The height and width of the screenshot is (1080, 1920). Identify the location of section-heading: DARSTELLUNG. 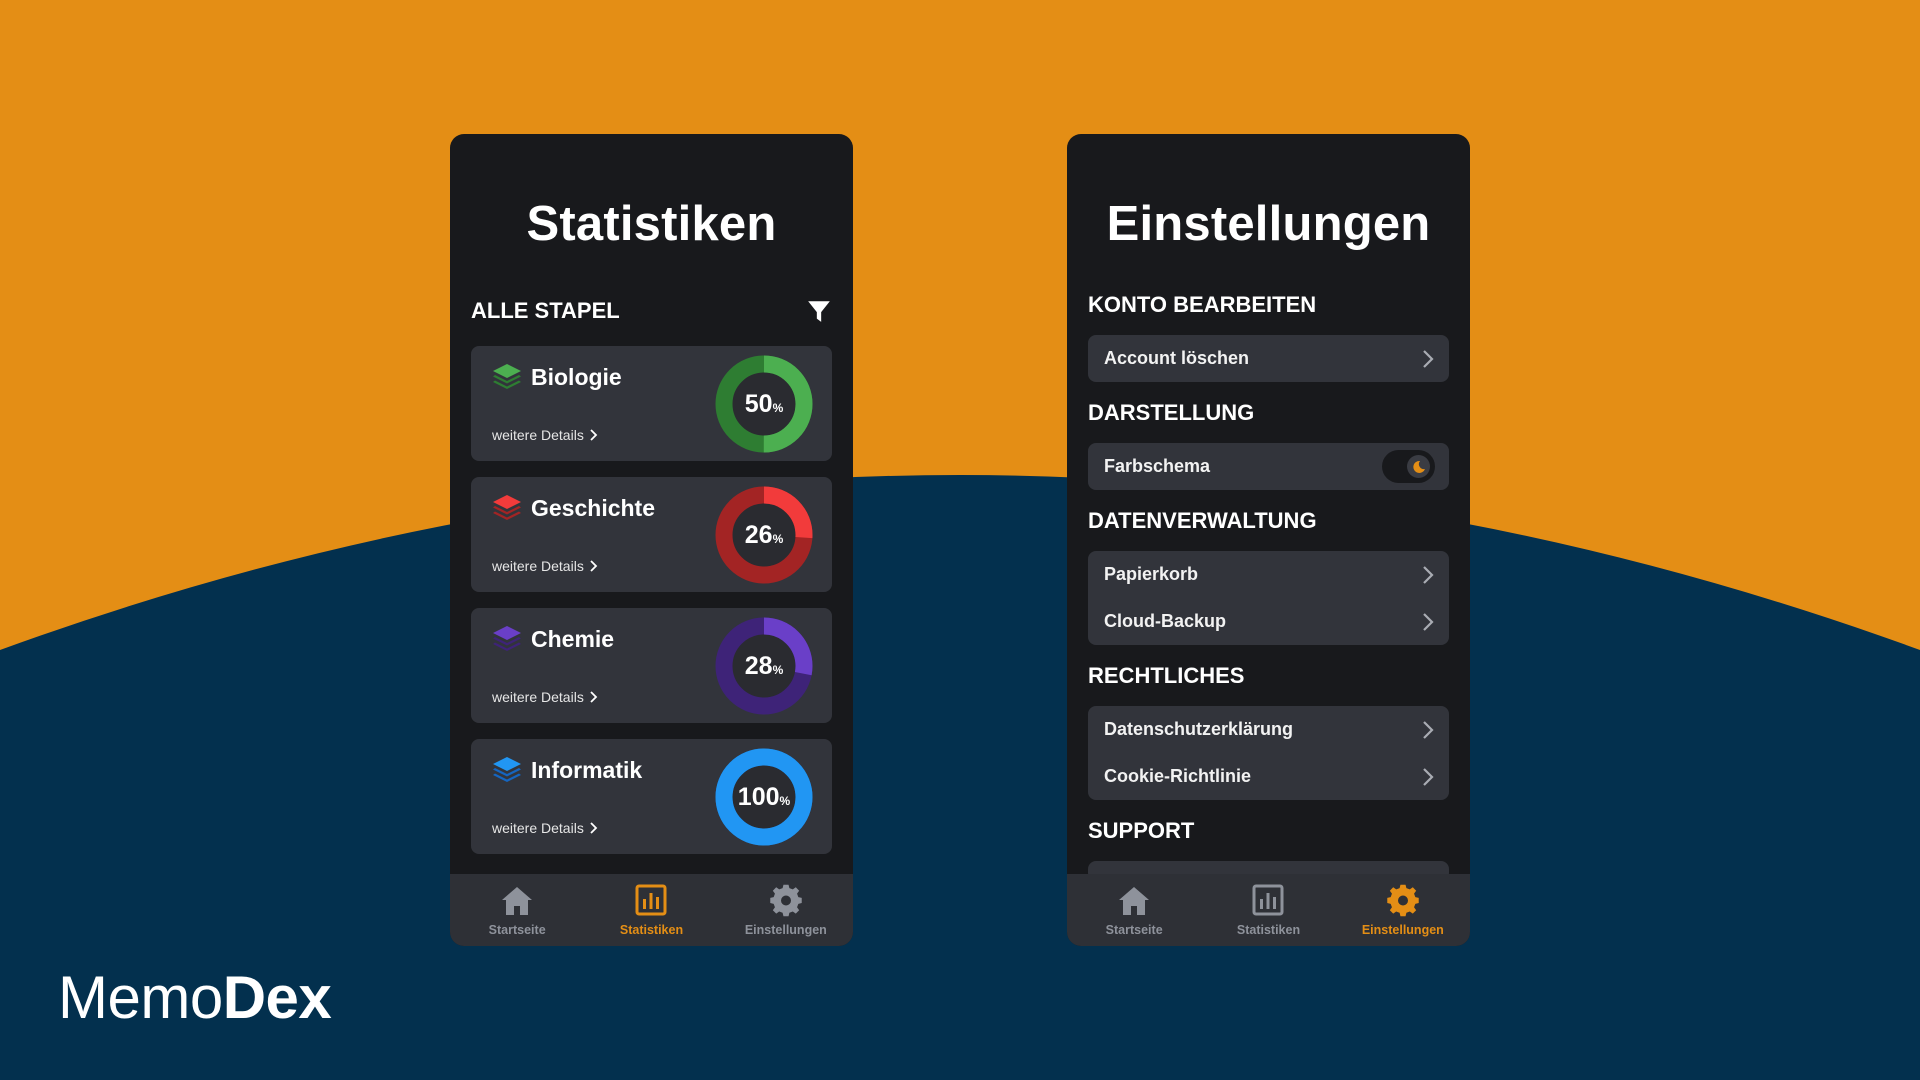
(1171, 412).